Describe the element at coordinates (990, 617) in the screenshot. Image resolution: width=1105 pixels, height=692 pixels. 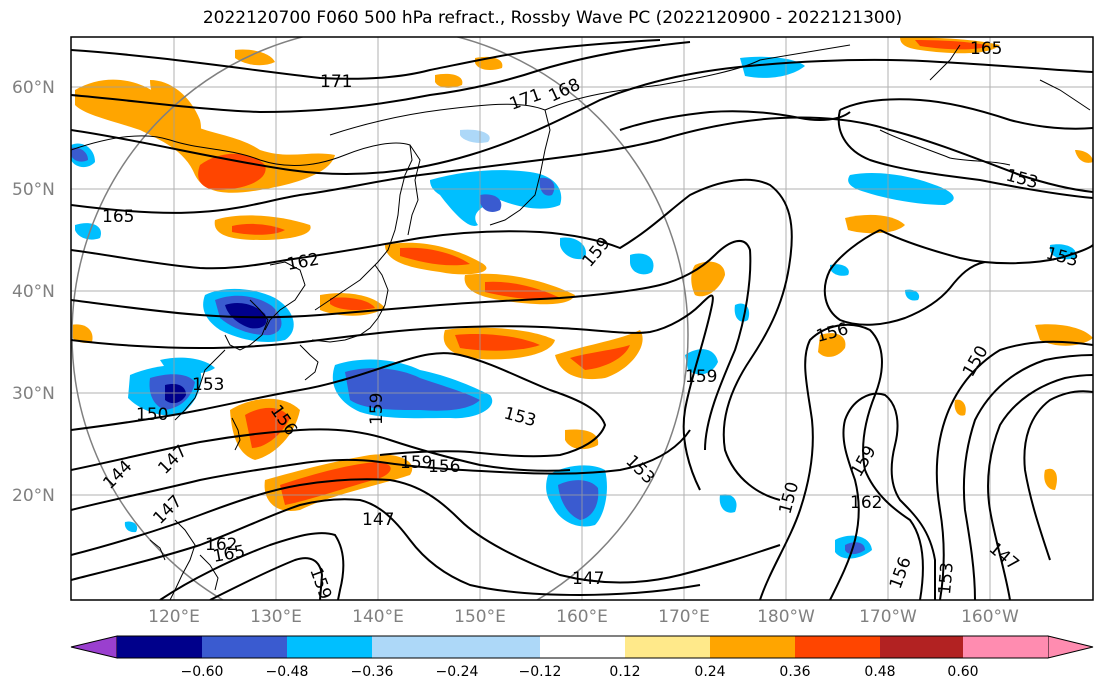
I see `lon-tick-label: 160°W` at that location.